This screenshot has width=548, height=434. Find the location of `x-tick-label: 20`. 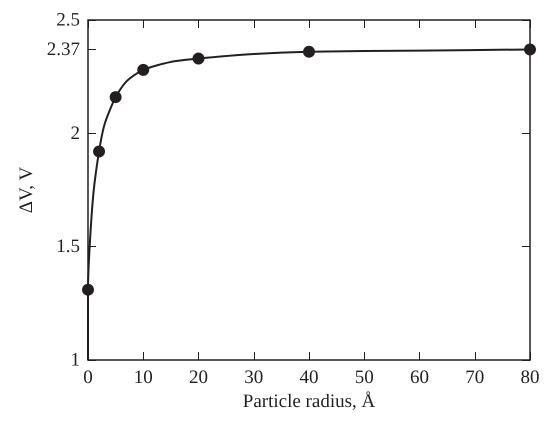

x-tick-label: 20 is located at coordinates (198, 377).